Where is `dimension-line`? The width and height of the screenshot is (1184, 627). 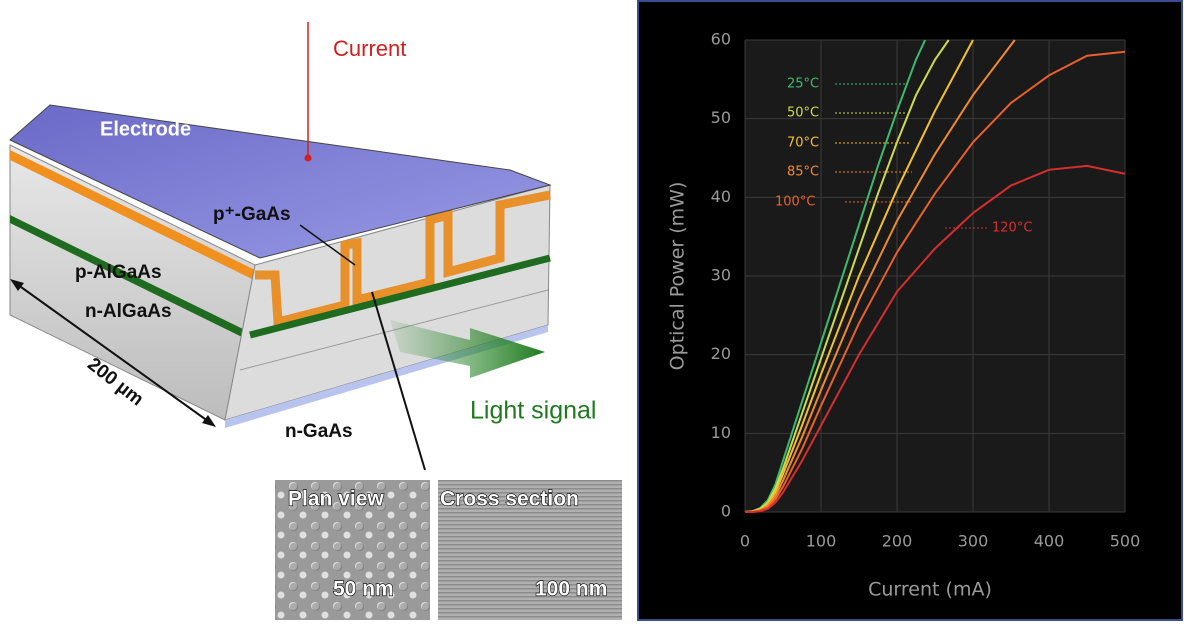 dimension-line is located at coordinates (113, 353).